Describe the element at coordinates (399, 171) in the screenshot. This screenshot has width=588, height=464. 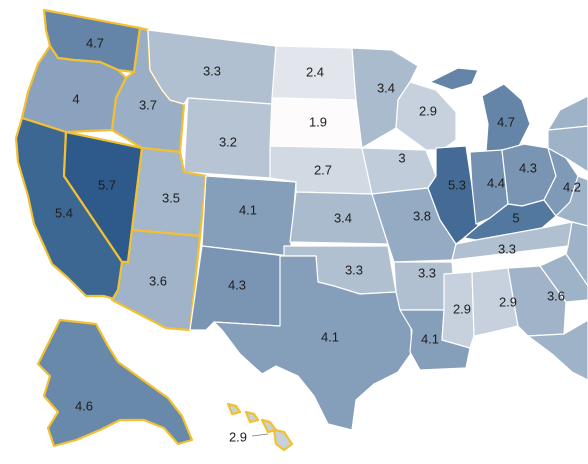
I see `state-ia` at that location.